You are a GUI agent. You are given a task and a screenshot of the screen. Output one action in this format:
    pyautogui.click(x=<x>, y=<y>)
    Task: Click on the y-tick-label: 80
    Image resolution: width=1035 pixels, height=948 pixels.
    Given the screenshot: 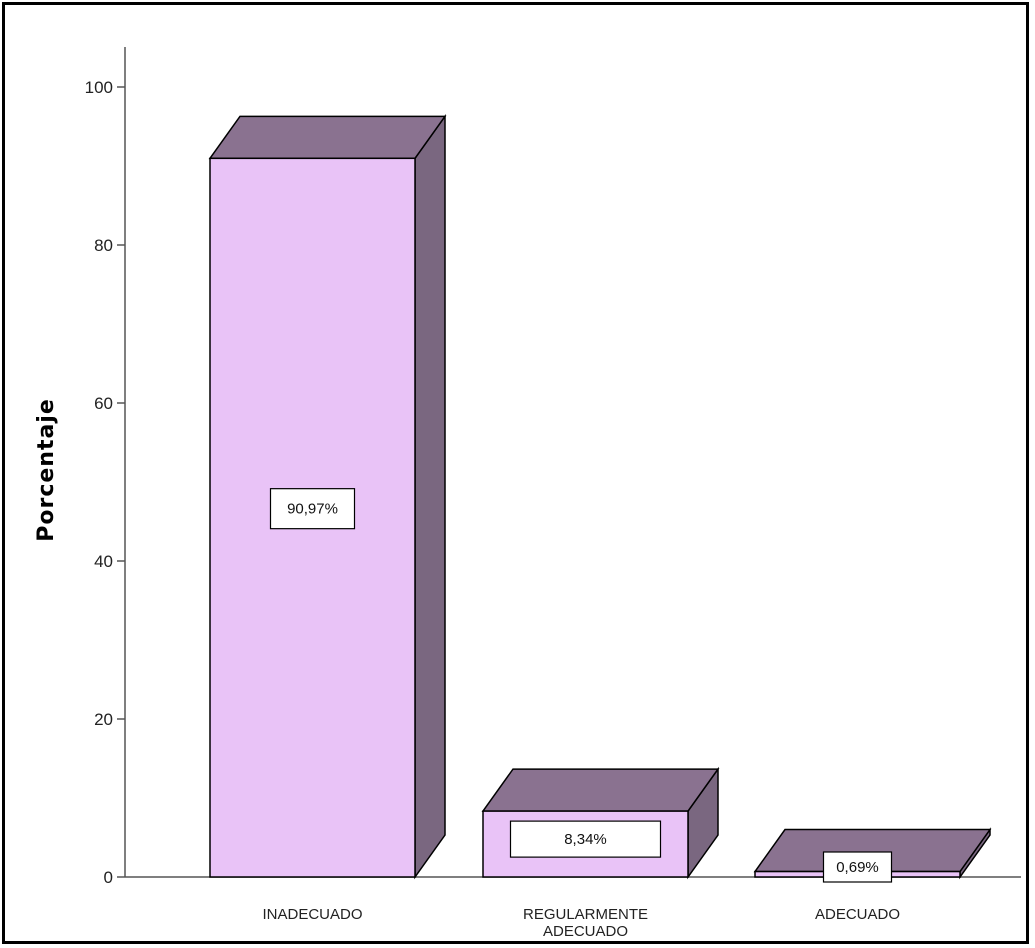 What is the action you would take?
    pyautogui.click(x=103, y=245)
    